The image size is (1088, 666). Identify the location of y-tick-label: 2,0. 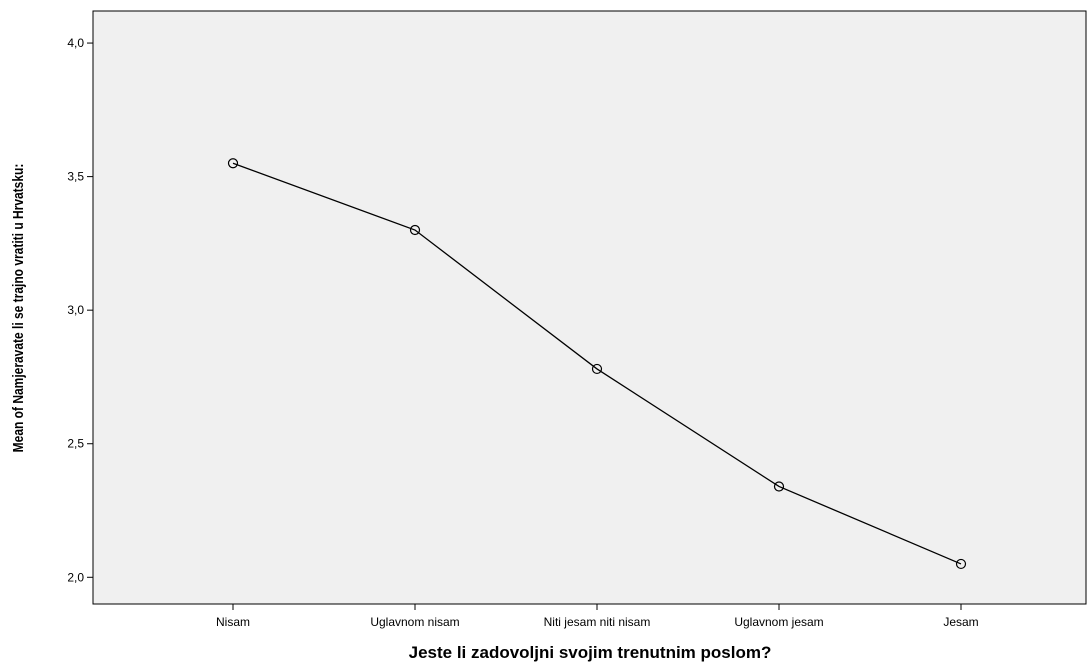
(75, 577).